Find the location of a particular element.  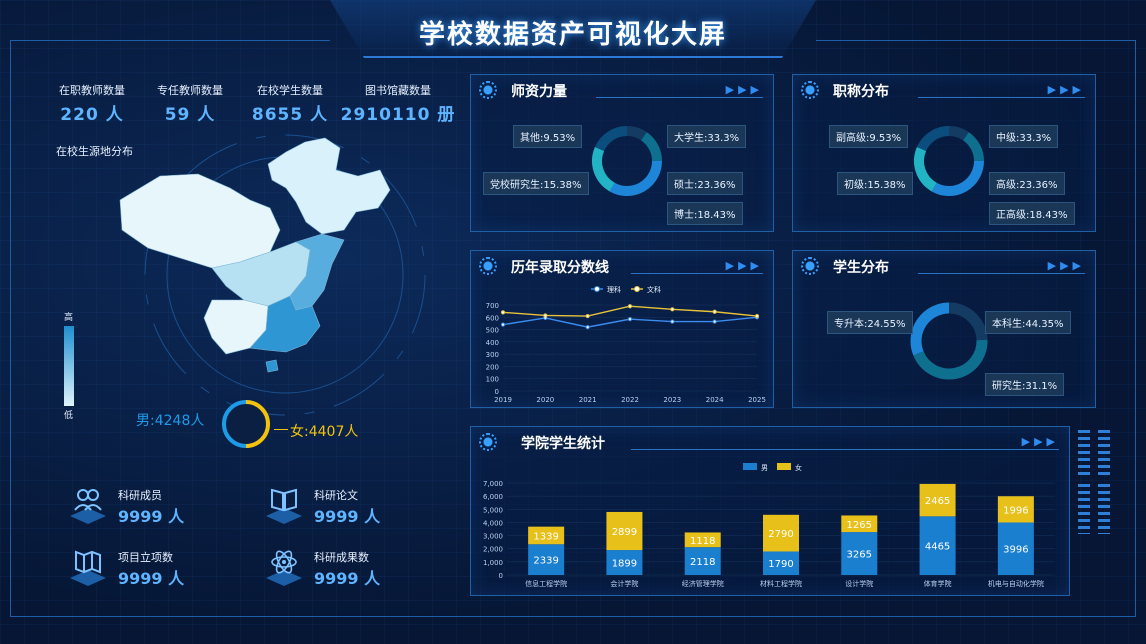

y-tick-label: 4,000 is located at coordinates (493, 523).